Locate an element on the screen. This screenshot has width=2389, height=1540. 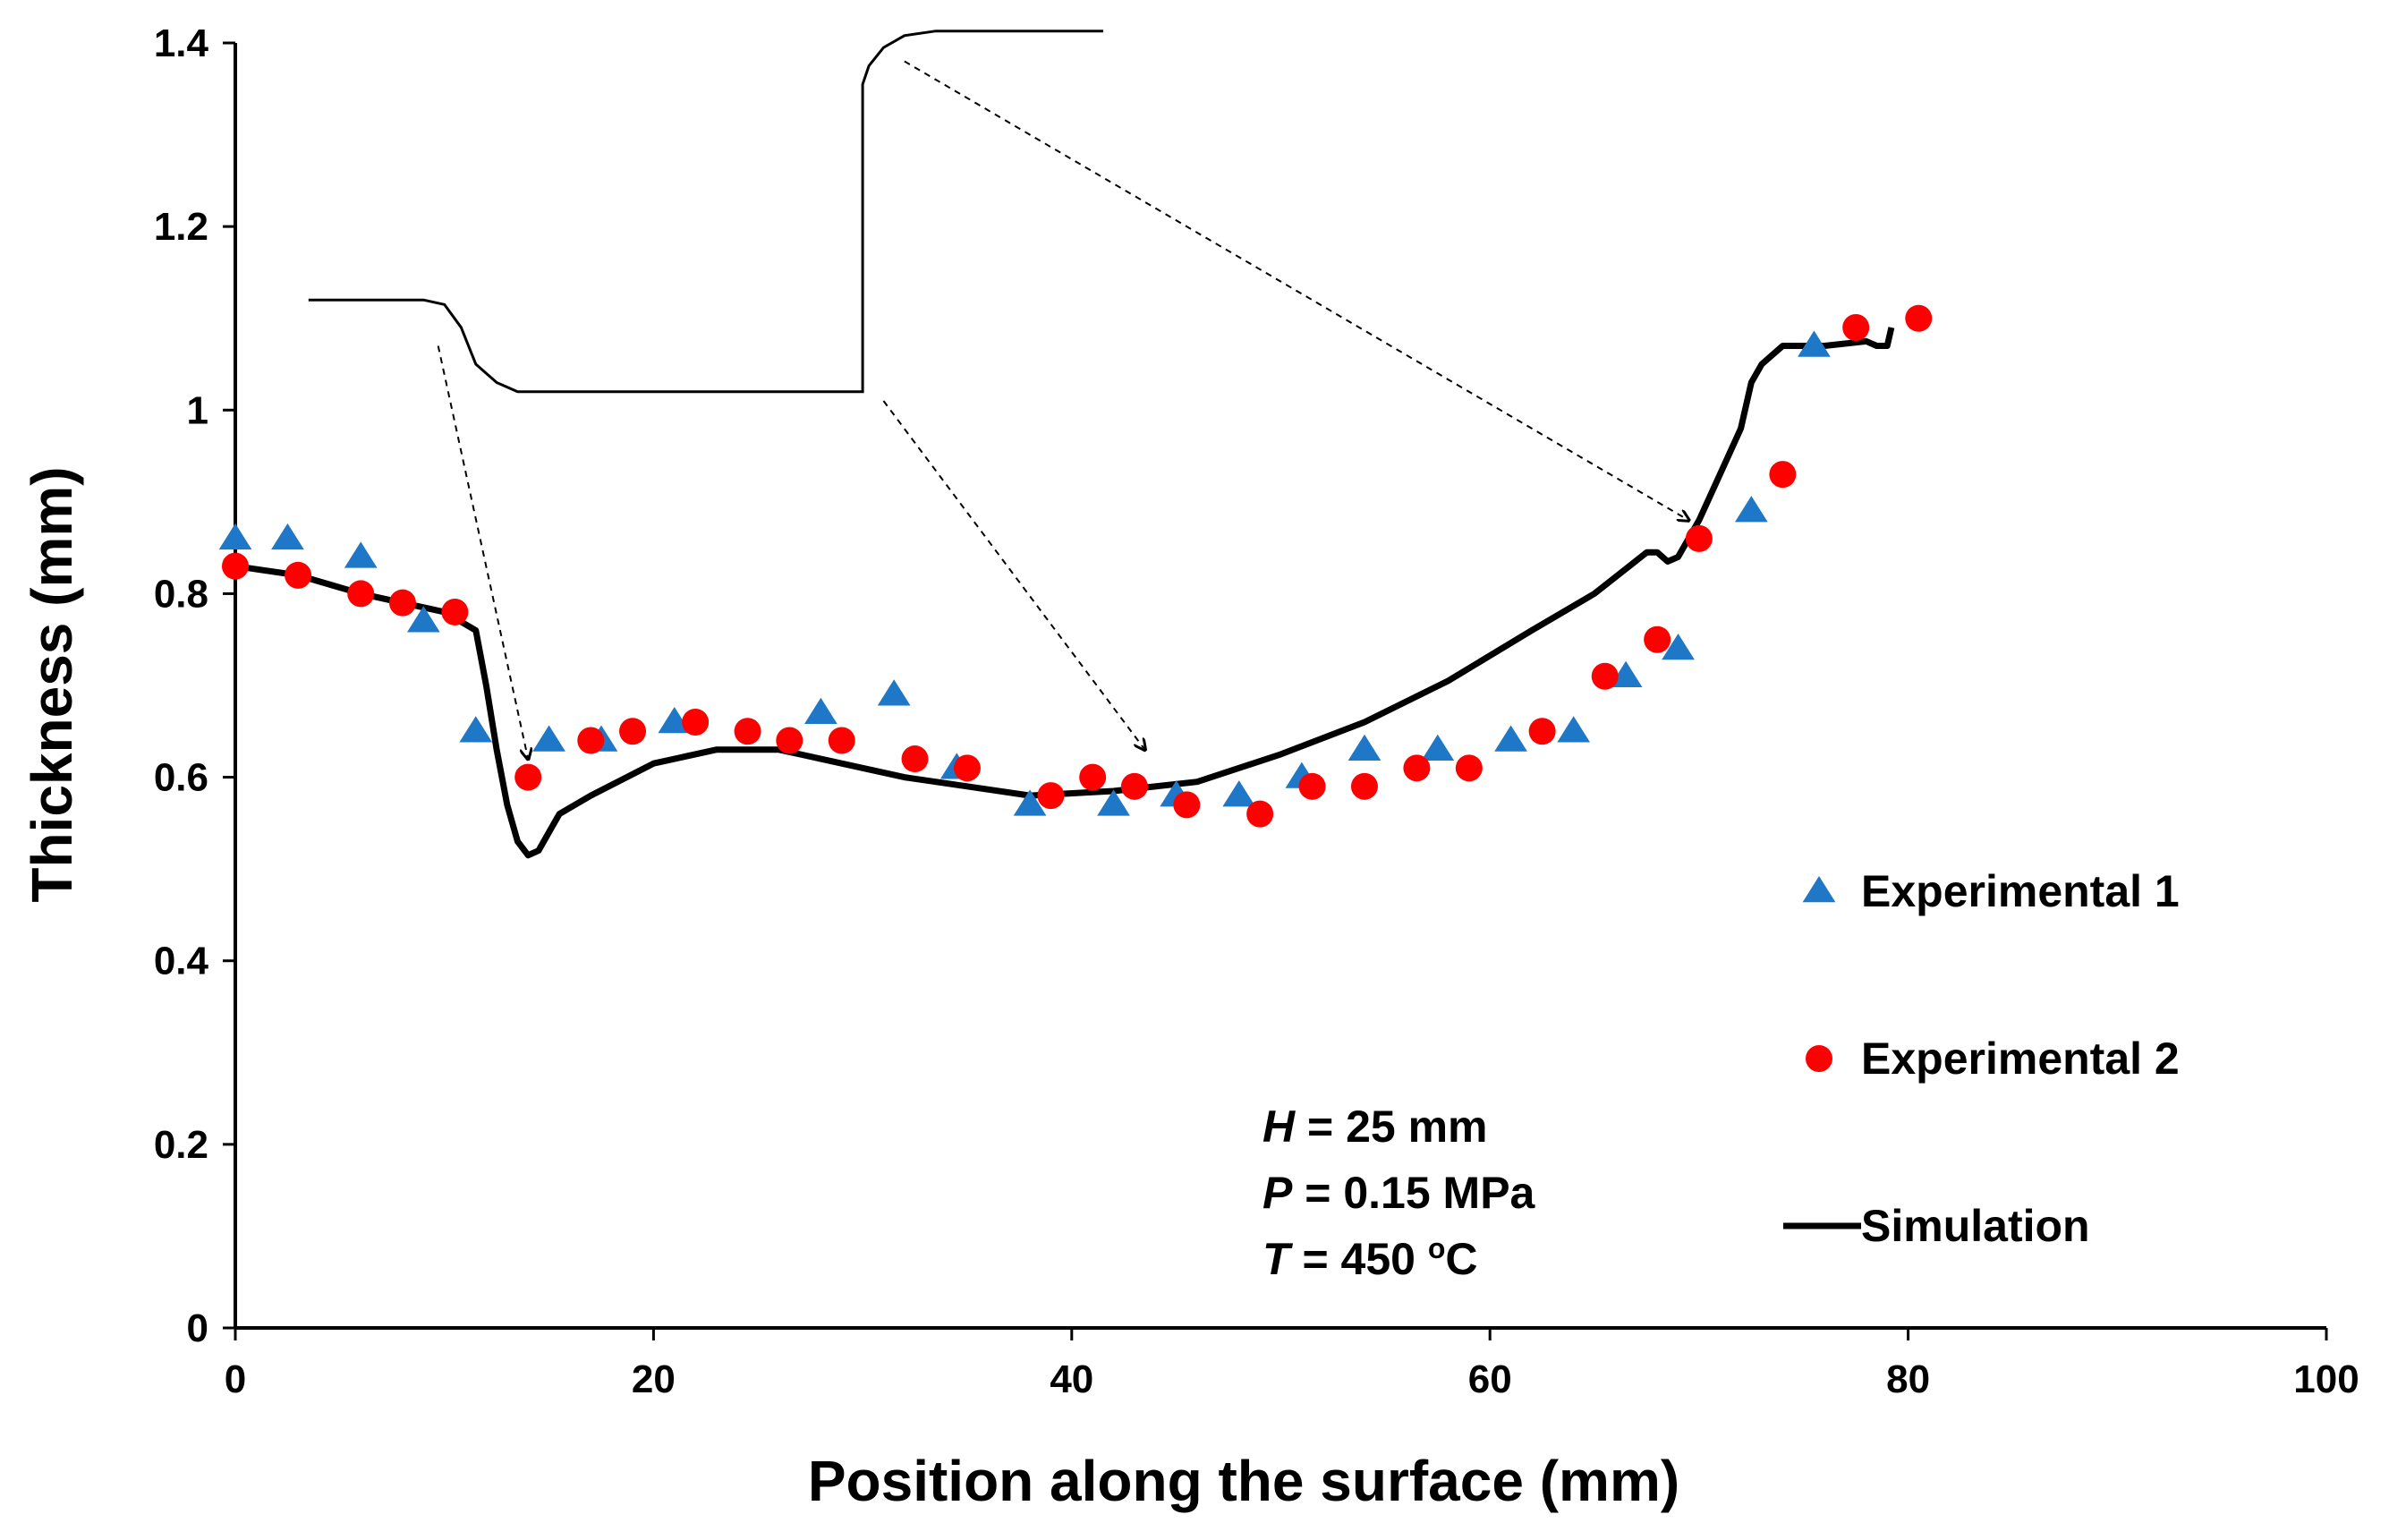
condition-value: = 450 is located at coordinates (1359, 1259).